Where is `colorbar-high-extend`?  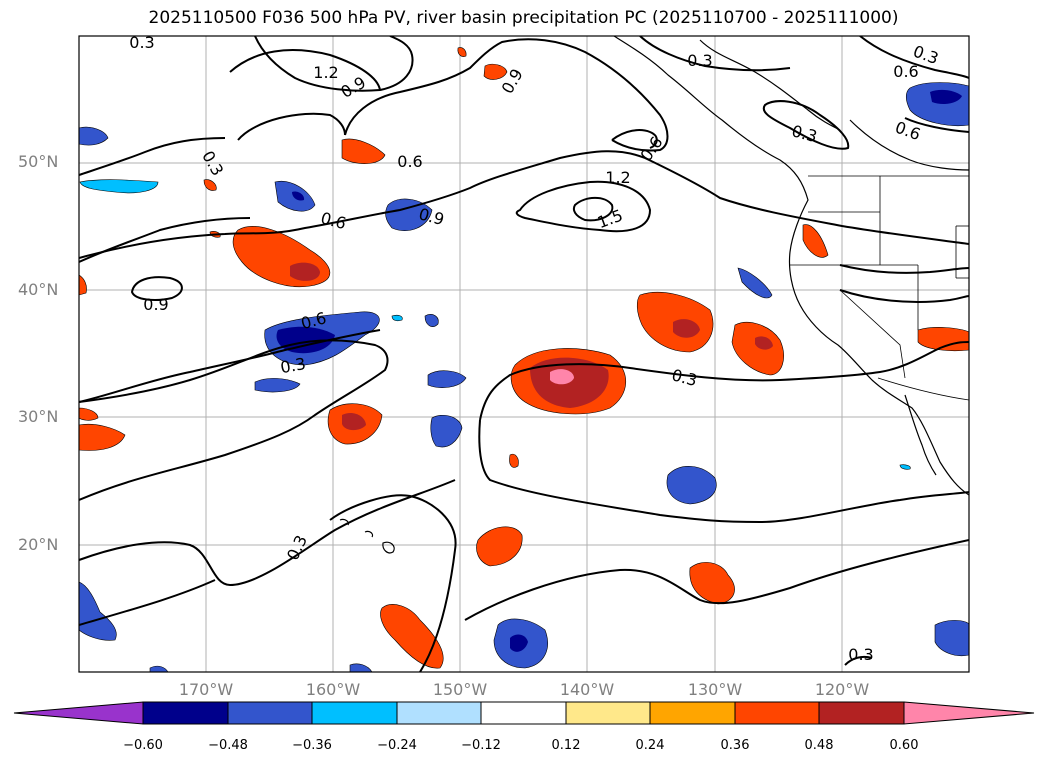 colorbar-high-extend is located at coordinates (969, 713).